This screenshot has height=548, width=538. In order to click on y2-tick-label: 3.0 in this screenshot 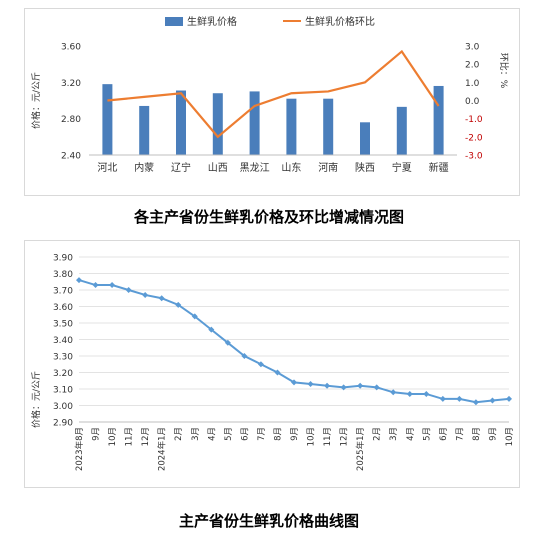, I will do `click(472, 48)`.